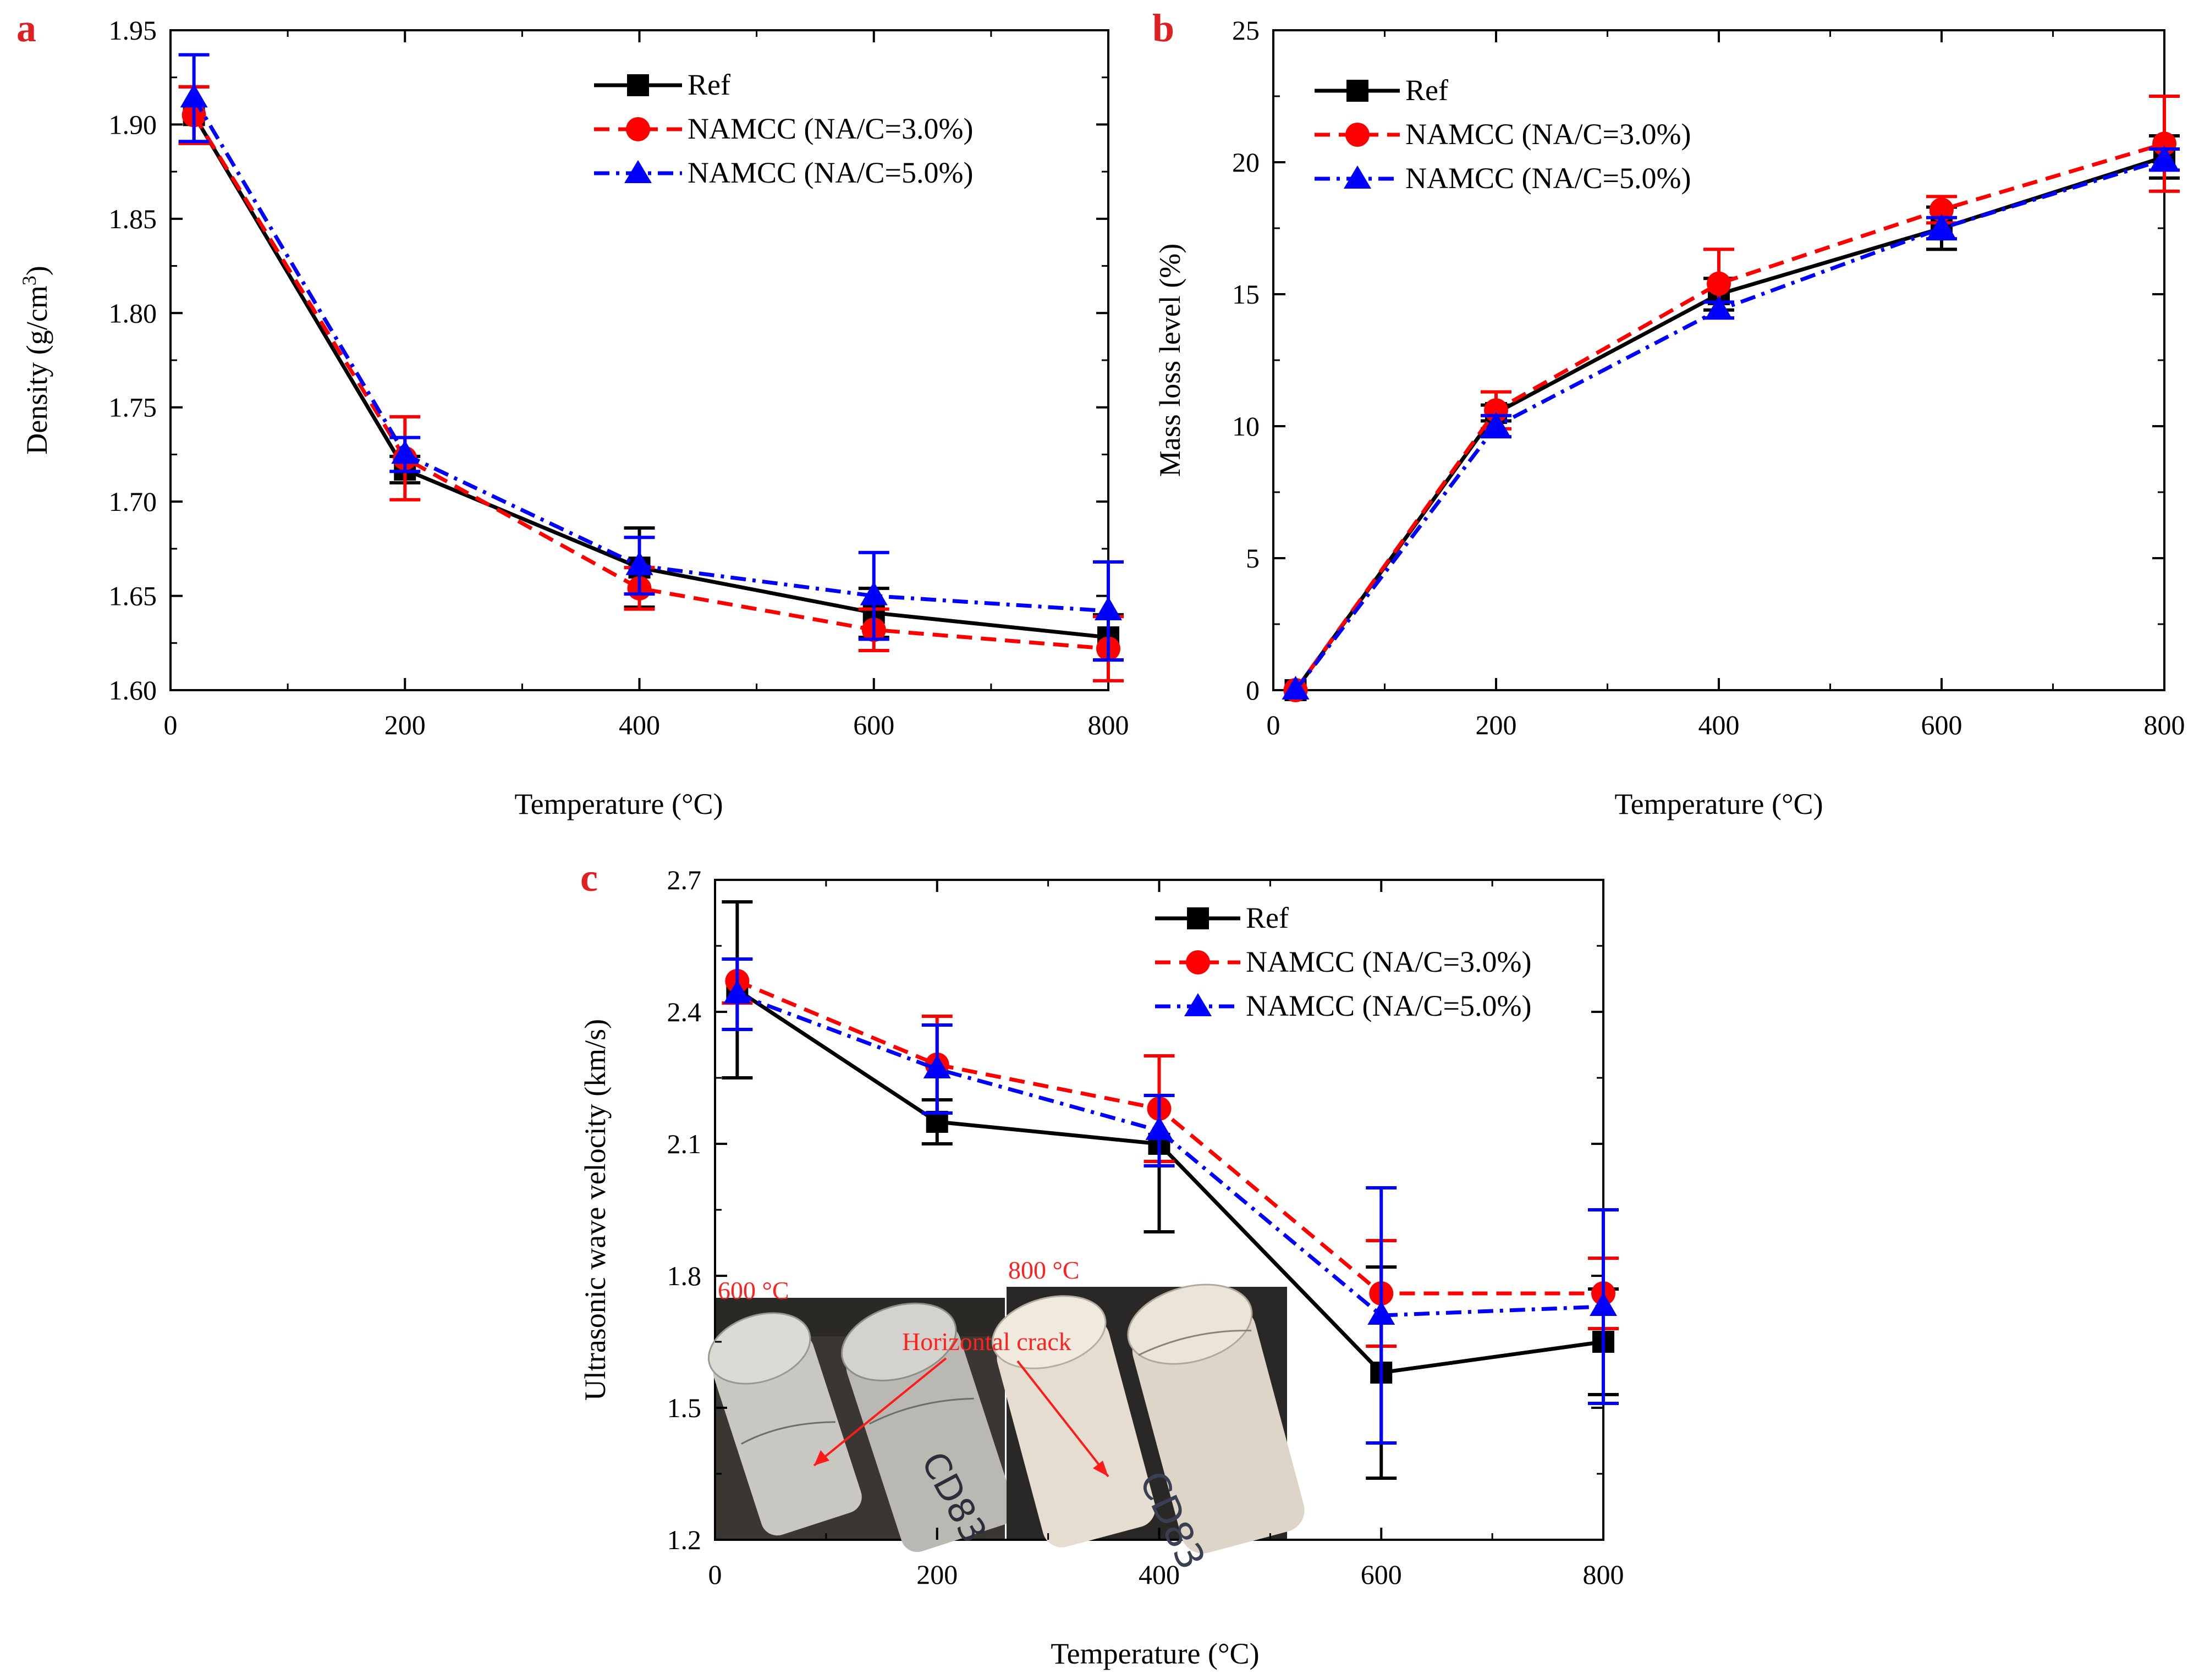  I want to click on x-tick-label-c-600: 600, so click(1381, 1574).